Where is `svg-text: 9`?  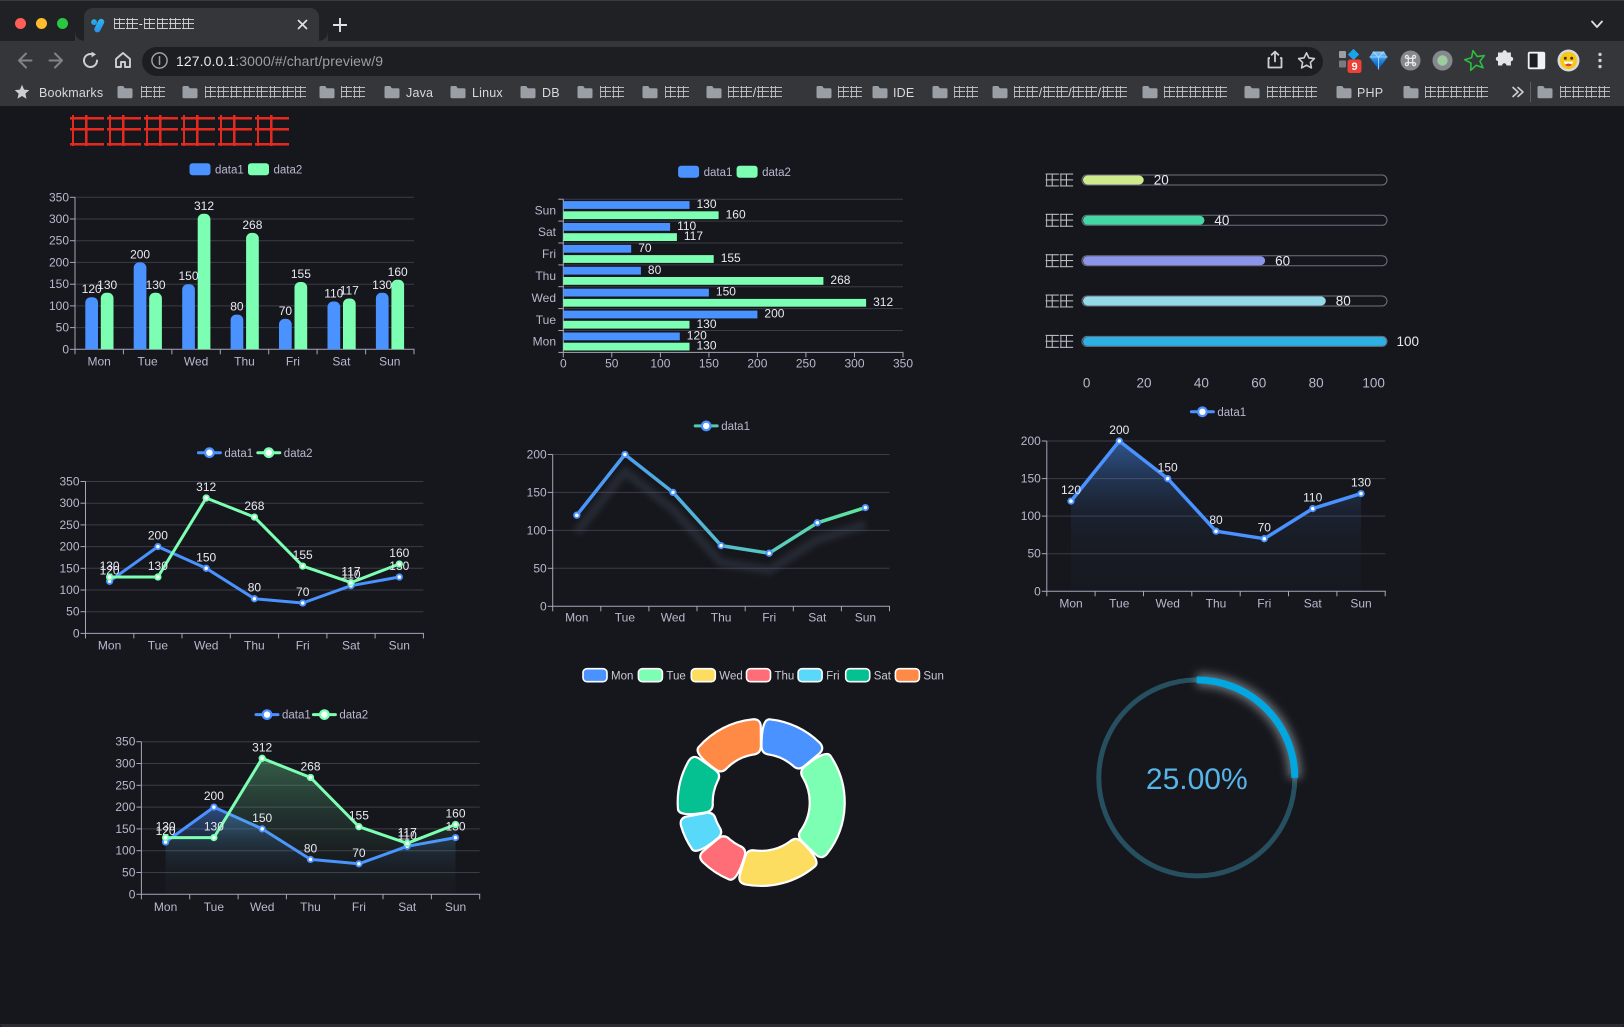
svg-text: 9 is located at coordinates (1354, 67).